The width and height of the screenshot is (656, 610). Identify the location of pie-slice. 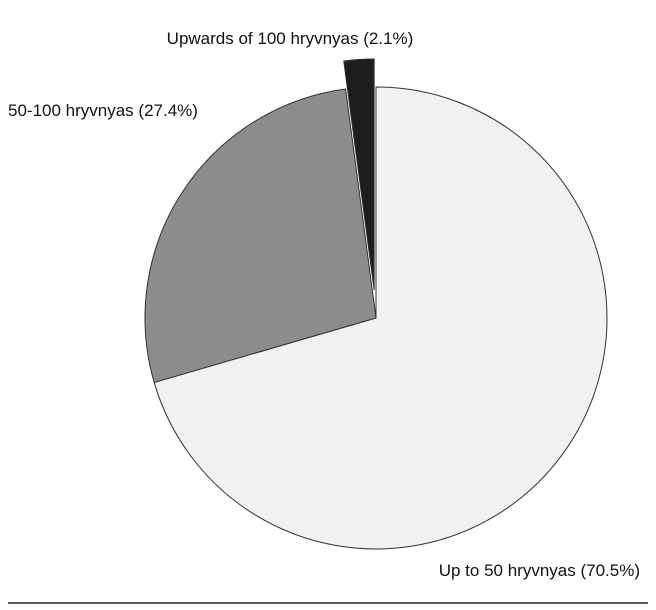
(359, 174).